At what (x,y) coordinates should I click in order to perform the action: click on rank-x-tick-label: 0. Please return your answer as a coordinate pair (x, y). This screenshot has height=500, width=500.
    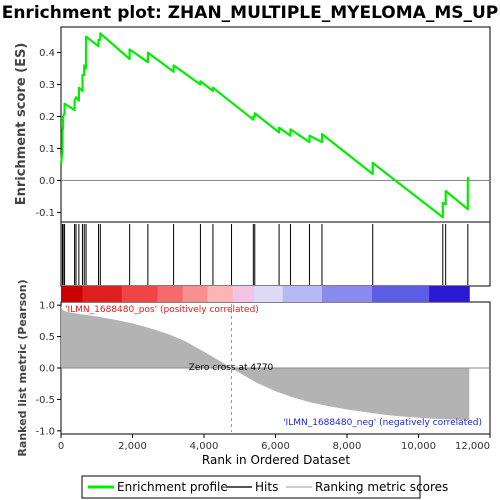
    Looking at the image, I should click on (61, 446).